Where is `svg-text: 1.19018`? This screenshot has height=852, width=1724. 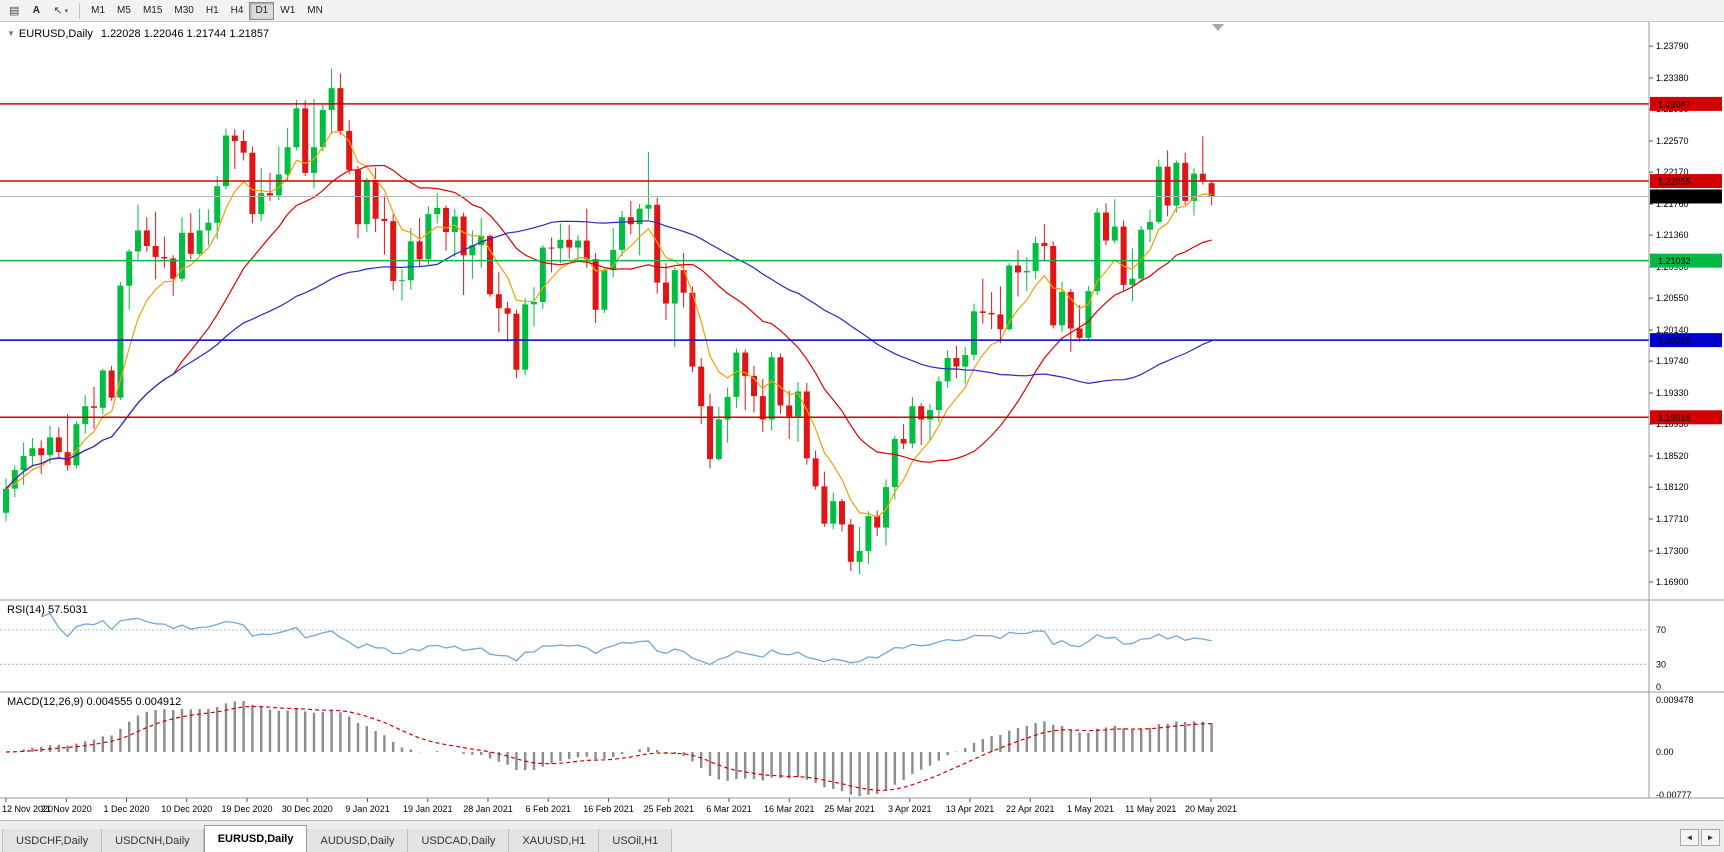 svg-text: 1.19018 is located at coordinates (1674, 418).